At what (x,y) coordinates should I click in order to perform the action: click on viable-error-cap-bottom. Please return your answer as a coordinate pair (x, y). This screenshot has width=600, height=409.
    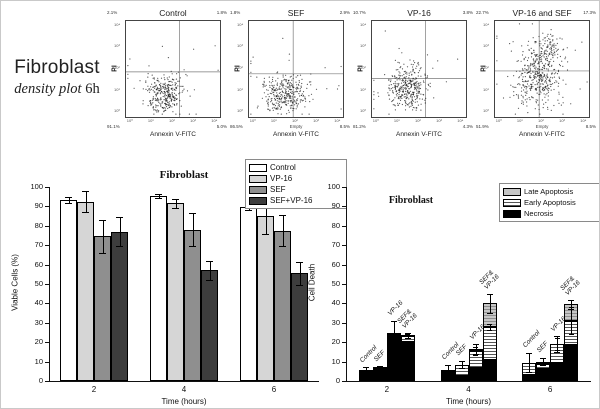
    Looking at the image, I should click on (265, 234).